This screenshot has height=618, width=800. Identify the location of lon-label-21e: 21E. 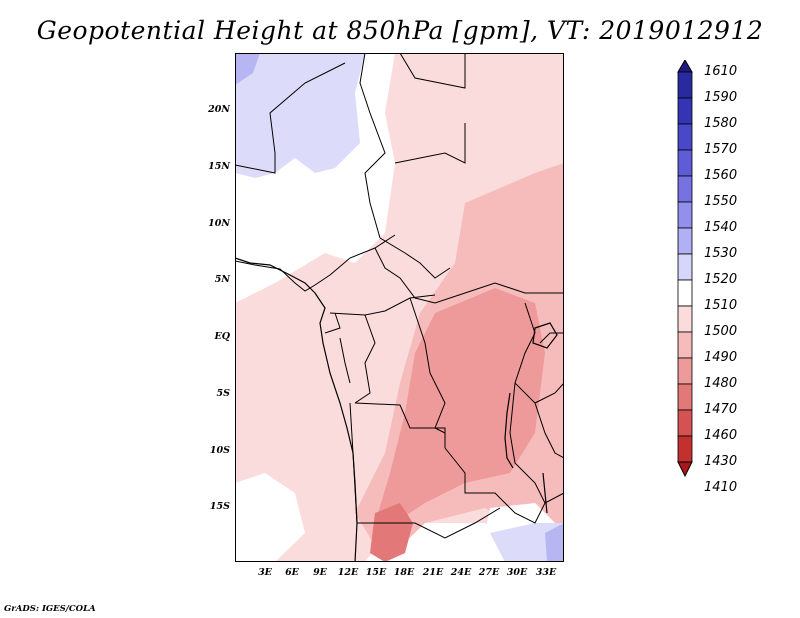
(433, 572).